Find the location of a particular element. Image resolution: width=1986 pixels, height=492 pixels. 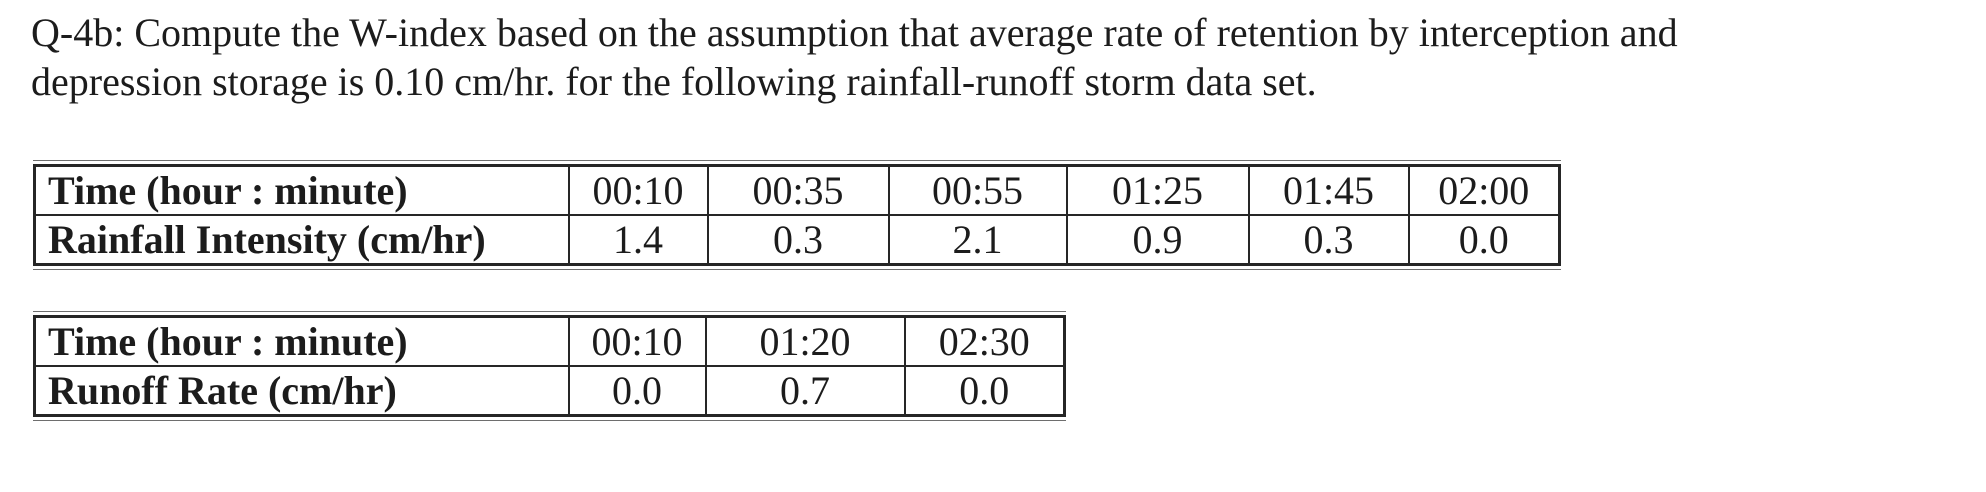

runoff-rate-row: Runoff Rate (cm/hr) 0.0 0.7 0.0 is located at coordinates (549, 391).